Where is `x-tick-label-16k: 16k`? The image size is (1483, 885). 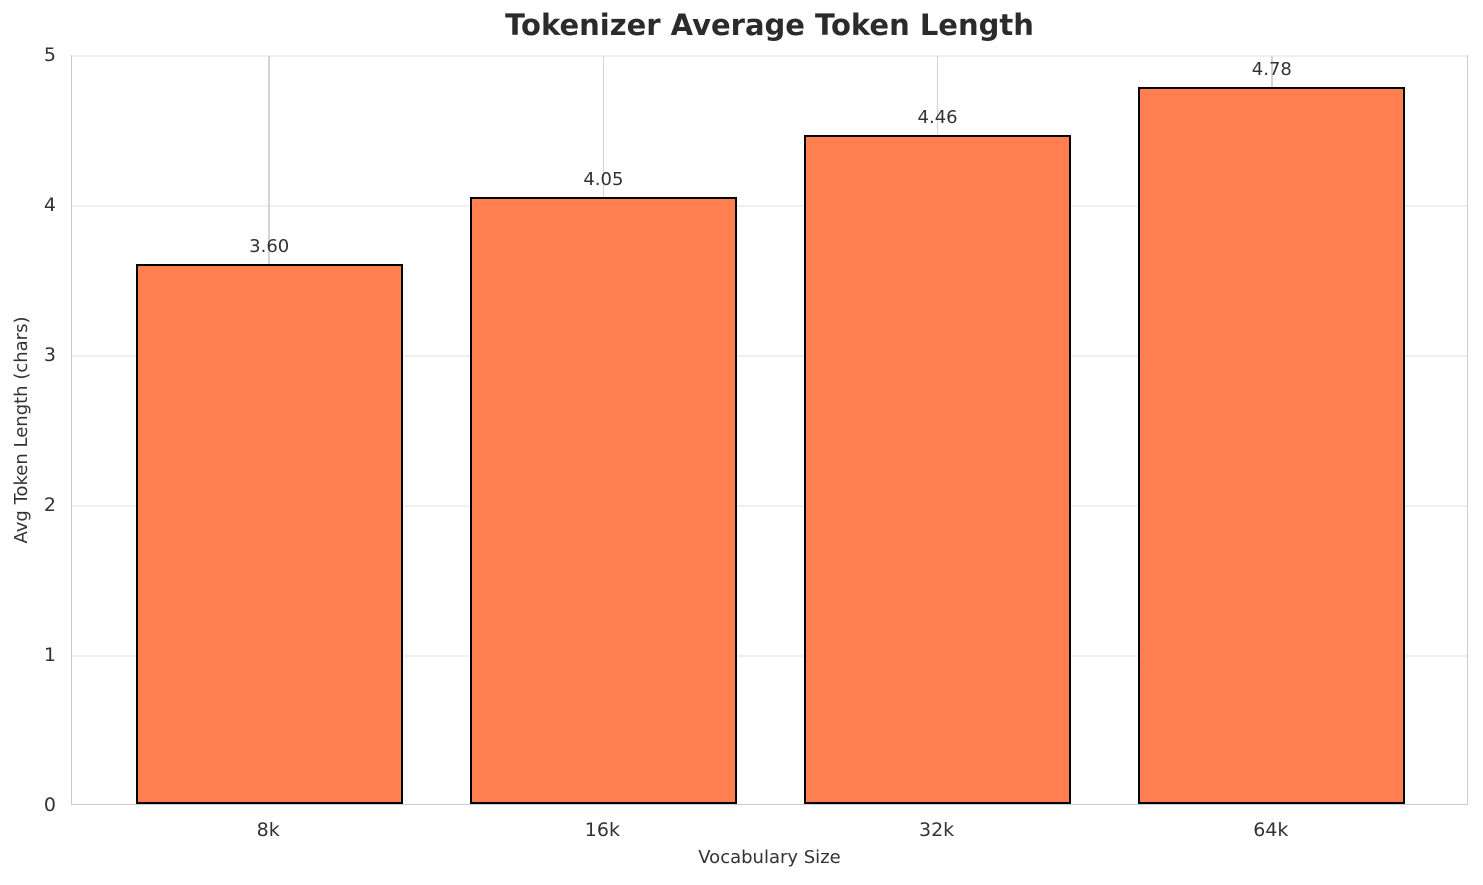
x-tick-label-16k: 16k is located at coordinates (602, 830).